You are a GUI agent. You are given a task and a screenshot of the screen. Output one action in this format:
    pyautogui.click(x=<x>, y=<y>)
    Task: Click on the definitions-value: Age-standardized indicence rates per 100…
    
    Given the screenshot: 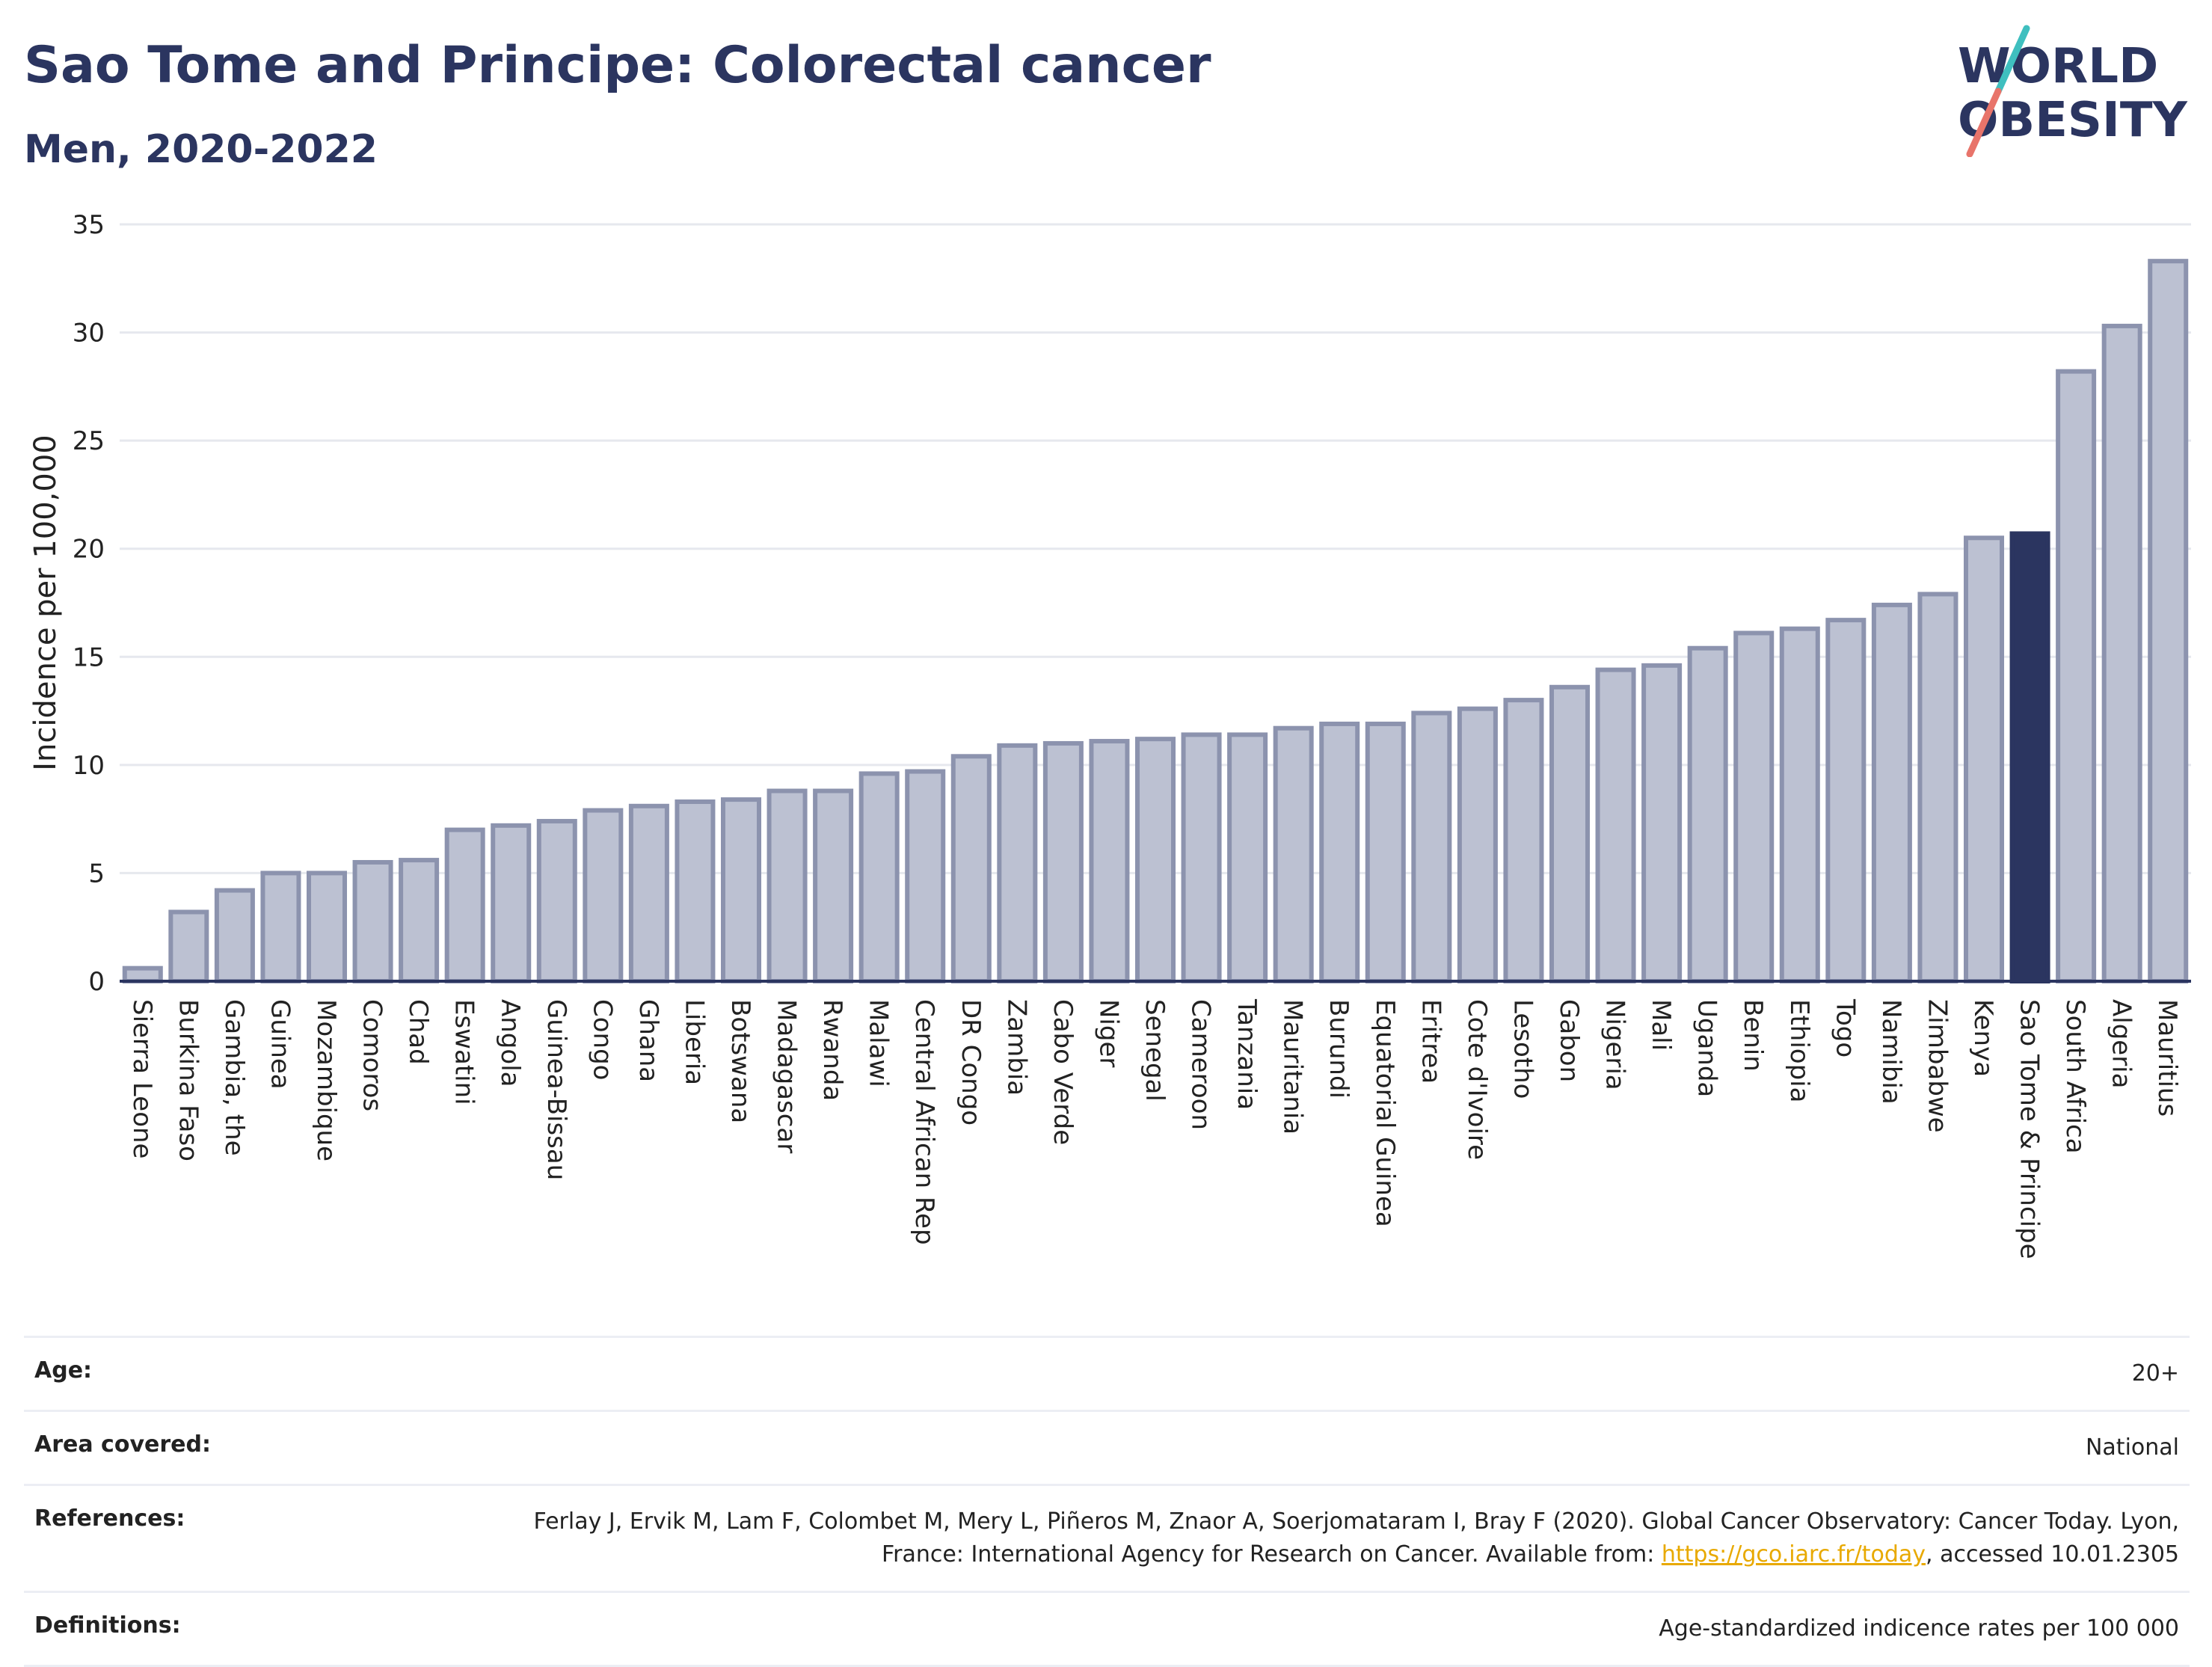 What is the action you would take?
    pyautogui.click(x=1919, y=1629)
    